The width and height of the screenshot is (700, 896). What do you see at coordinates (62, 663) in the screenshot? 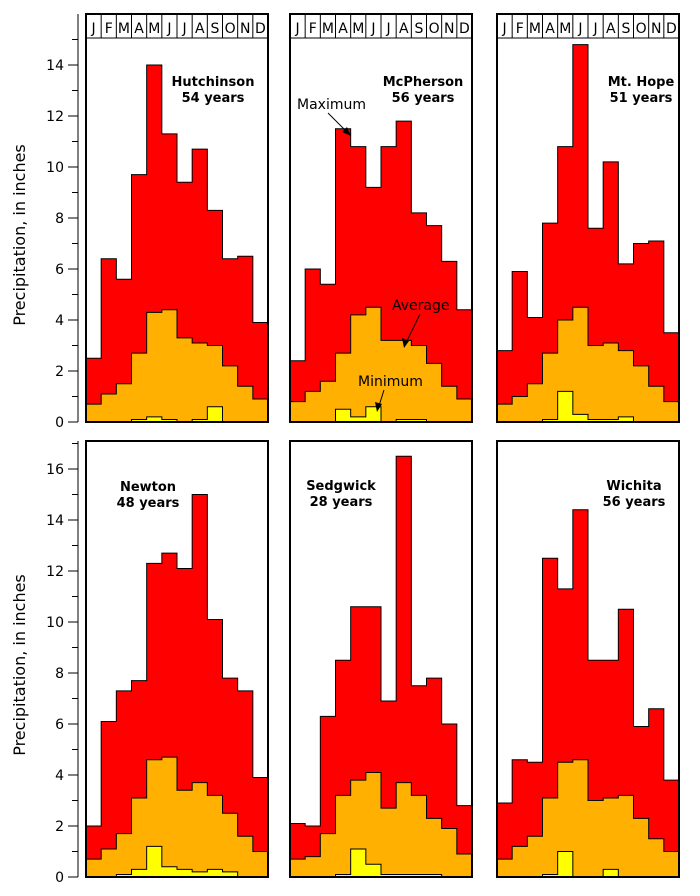
I see `y-axis-row-2: 0 2 4 6 8 10 12 14 16` at bounding box center [62, 663].